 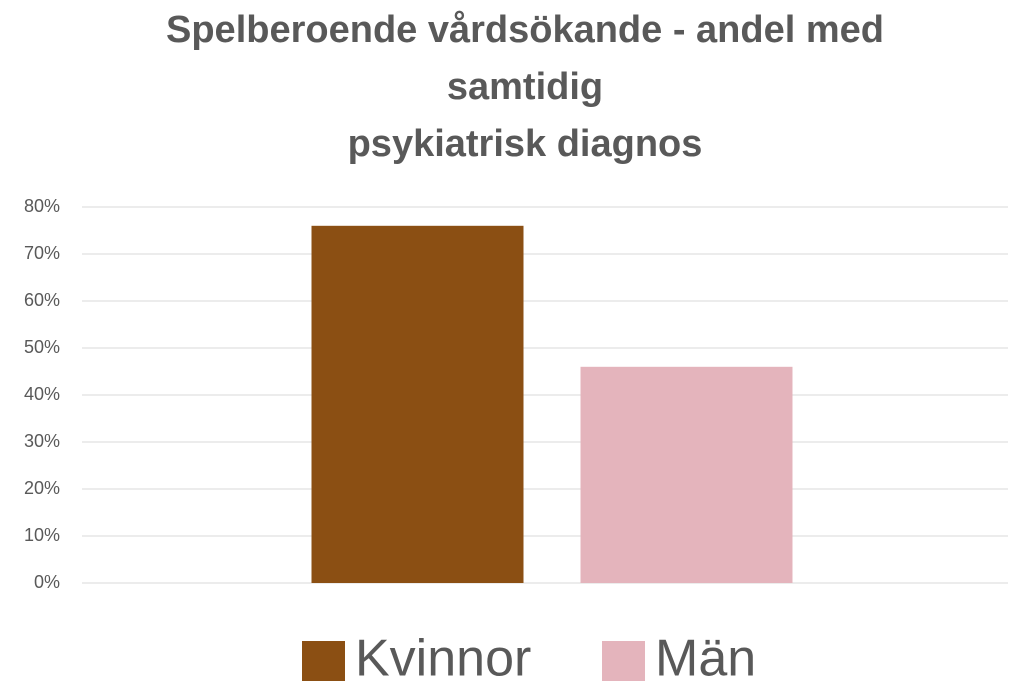 What do you see at coordinates (525, 144) in the screenshot?
I see `chart-title: psykiatrisk diagnos` at bounding box center [525, 144].